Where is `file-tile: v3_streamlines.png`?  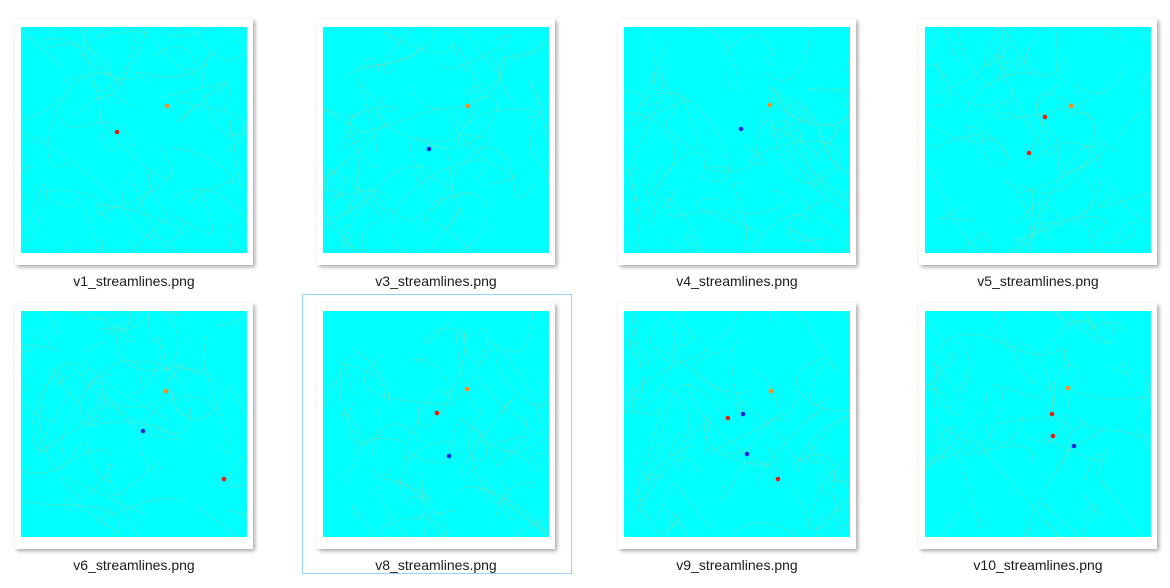
file-tile: v3_streamlines.png is located at coordinates (451, 158).